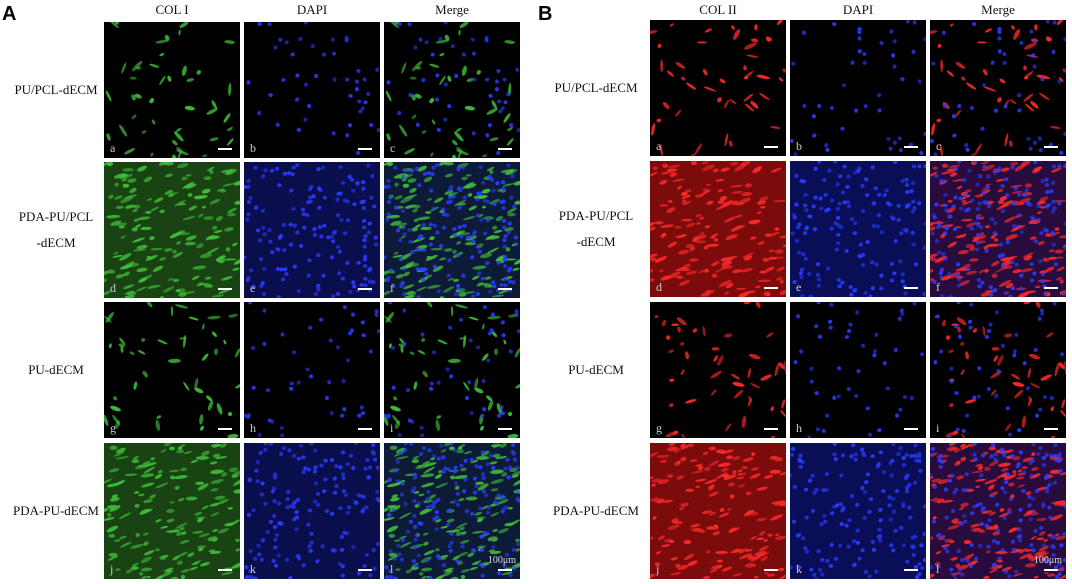  I want to click on micrograph, so click(998, 511).